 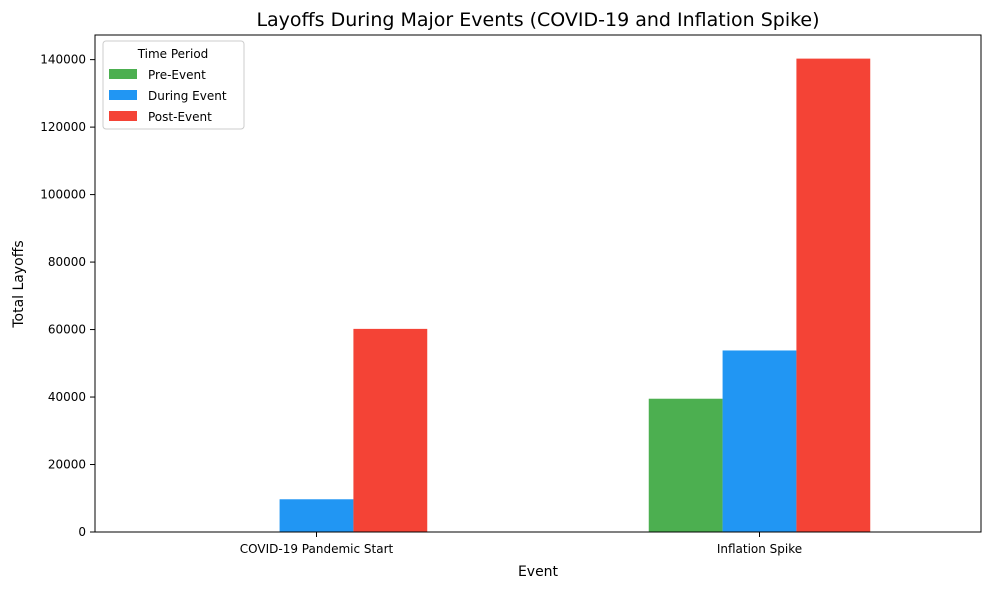 What do you see at coordinates (180, 117) in the screenshot?
I see `legend-label: Post-Event` at bounding box center [180, 117].